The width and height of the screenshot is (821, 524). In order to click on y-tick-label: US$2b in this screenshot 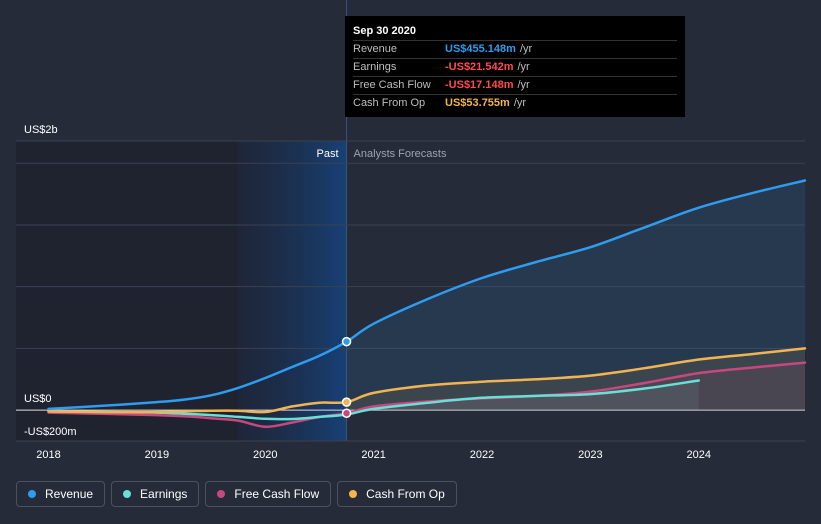, I will do `click(41, 130)`.